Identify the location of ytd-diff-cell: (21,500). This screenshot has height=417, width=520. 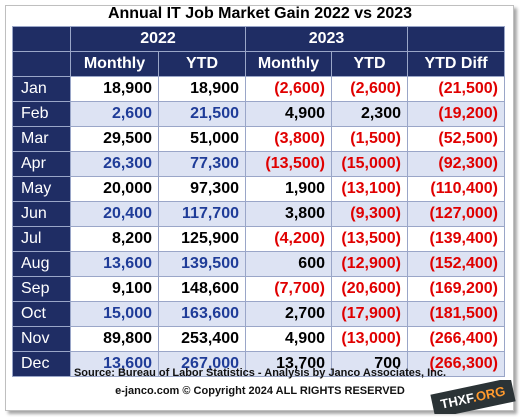
(456, 89).